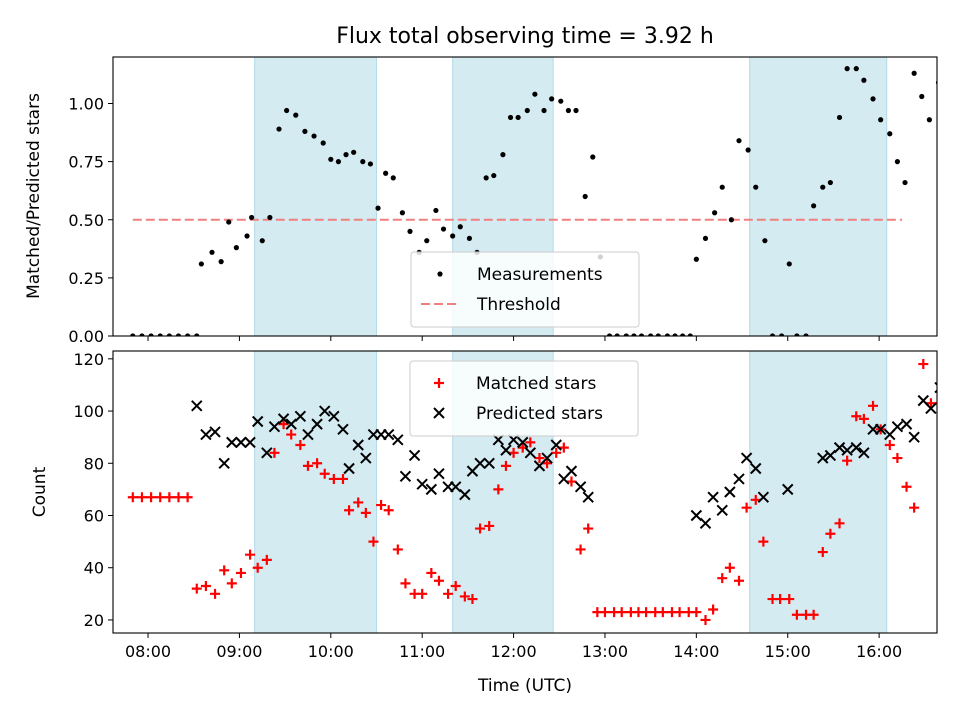 The height and width of the screenshot is (720, 960). Describe the element at coordinates (94, 463) in the screenshot. I see `count-y-tick-label-3: 80` at that location.